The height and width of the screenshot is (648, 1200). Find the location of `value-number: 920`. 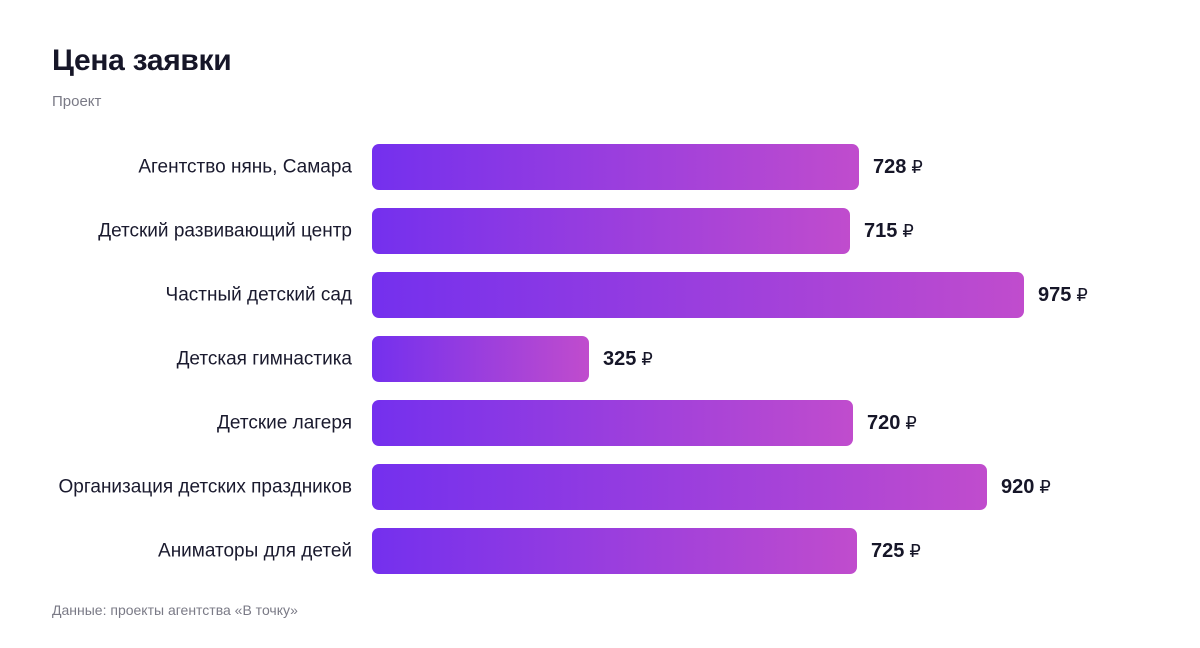

value-number: 920 is located at coordinates (1017, 487).